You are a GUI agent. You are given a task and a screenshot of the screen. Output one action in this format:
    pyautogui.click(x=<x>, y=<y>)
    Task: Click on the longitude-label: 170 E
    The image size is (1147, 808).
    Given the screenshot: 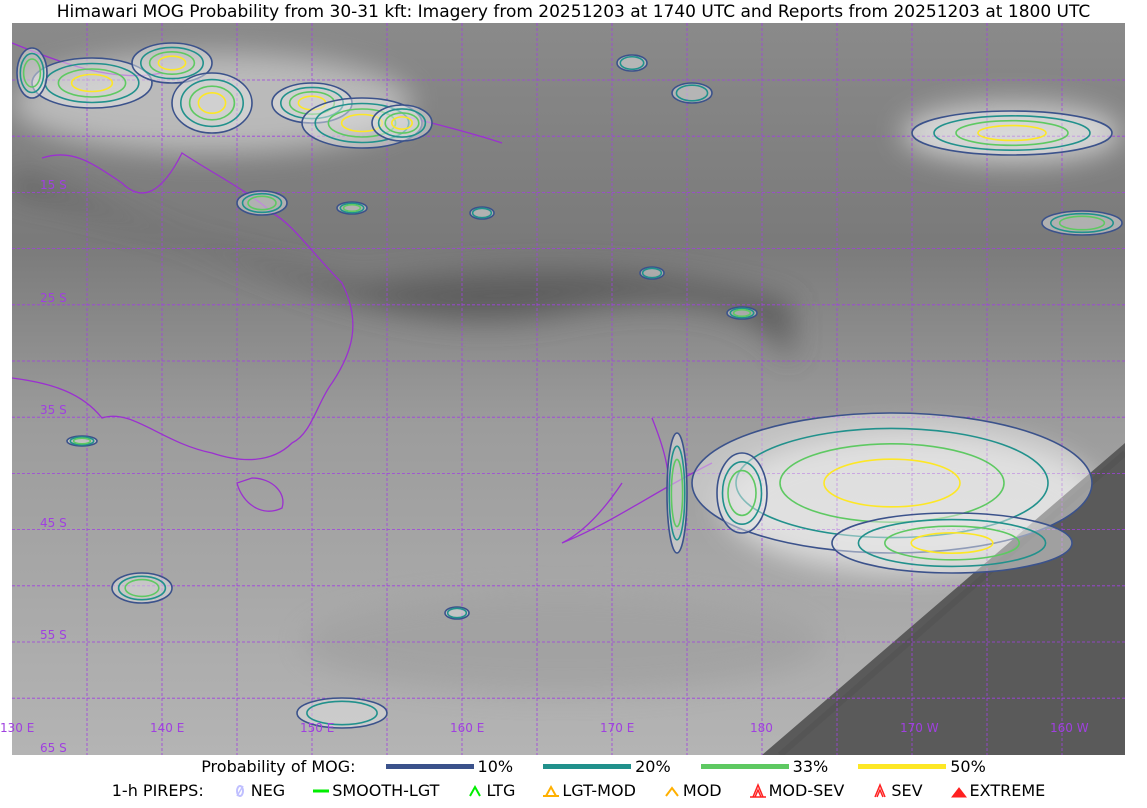 What is the action you would take?
    pyautogui.click(x=617, y=728)
    